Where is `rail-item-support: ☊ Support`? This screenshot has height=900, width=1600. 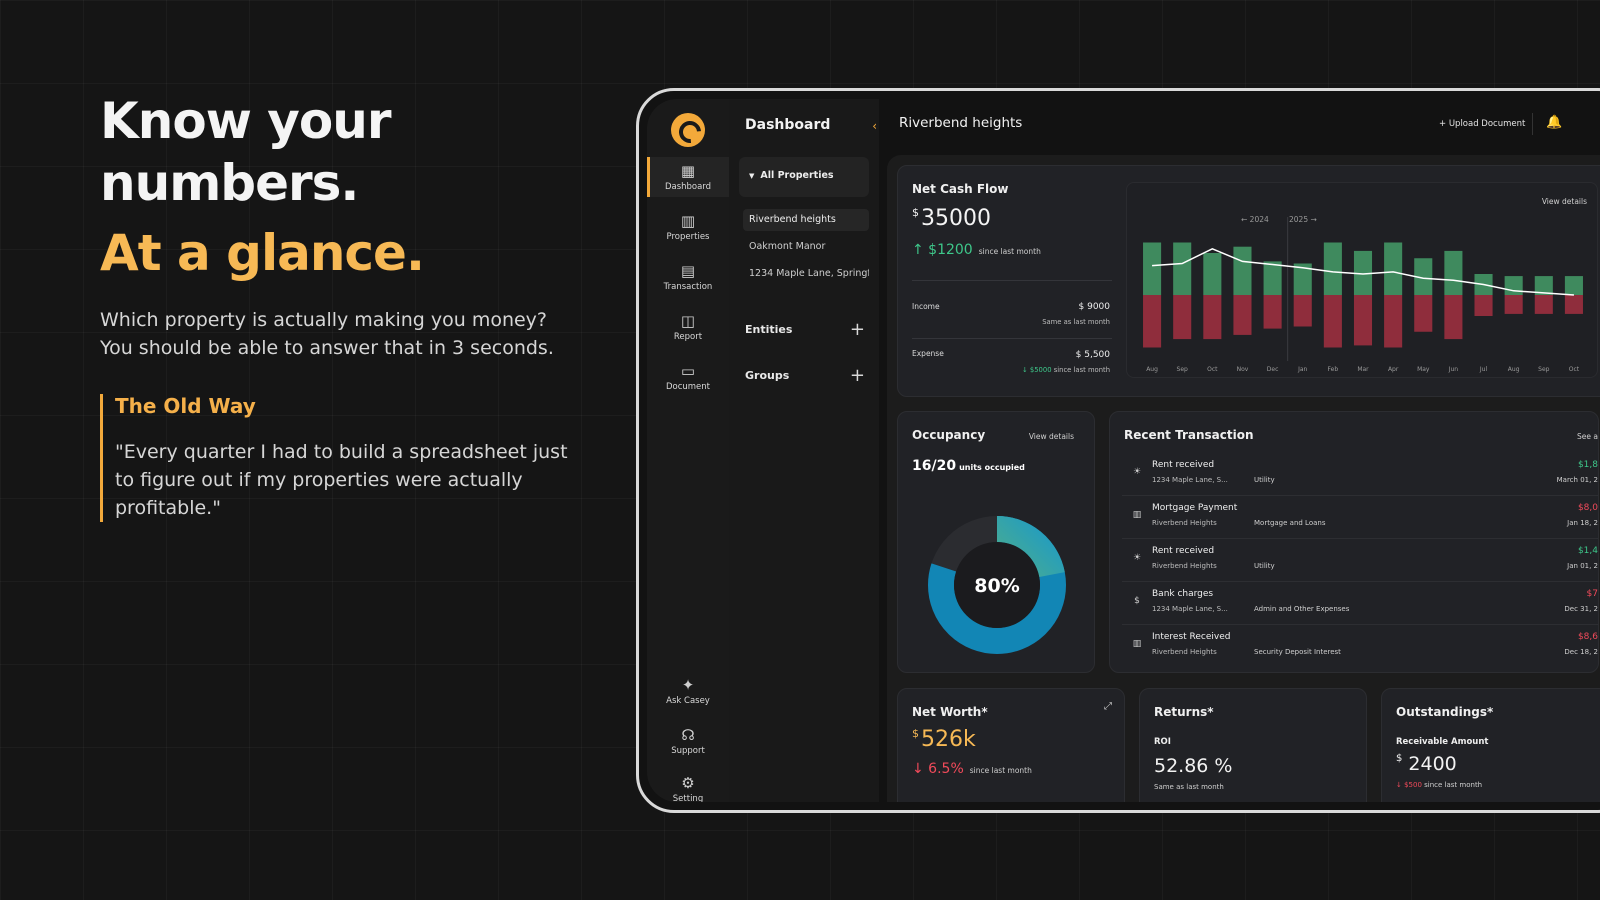 rail-item-support: ☊ Support is located at coordinates (688, 741).